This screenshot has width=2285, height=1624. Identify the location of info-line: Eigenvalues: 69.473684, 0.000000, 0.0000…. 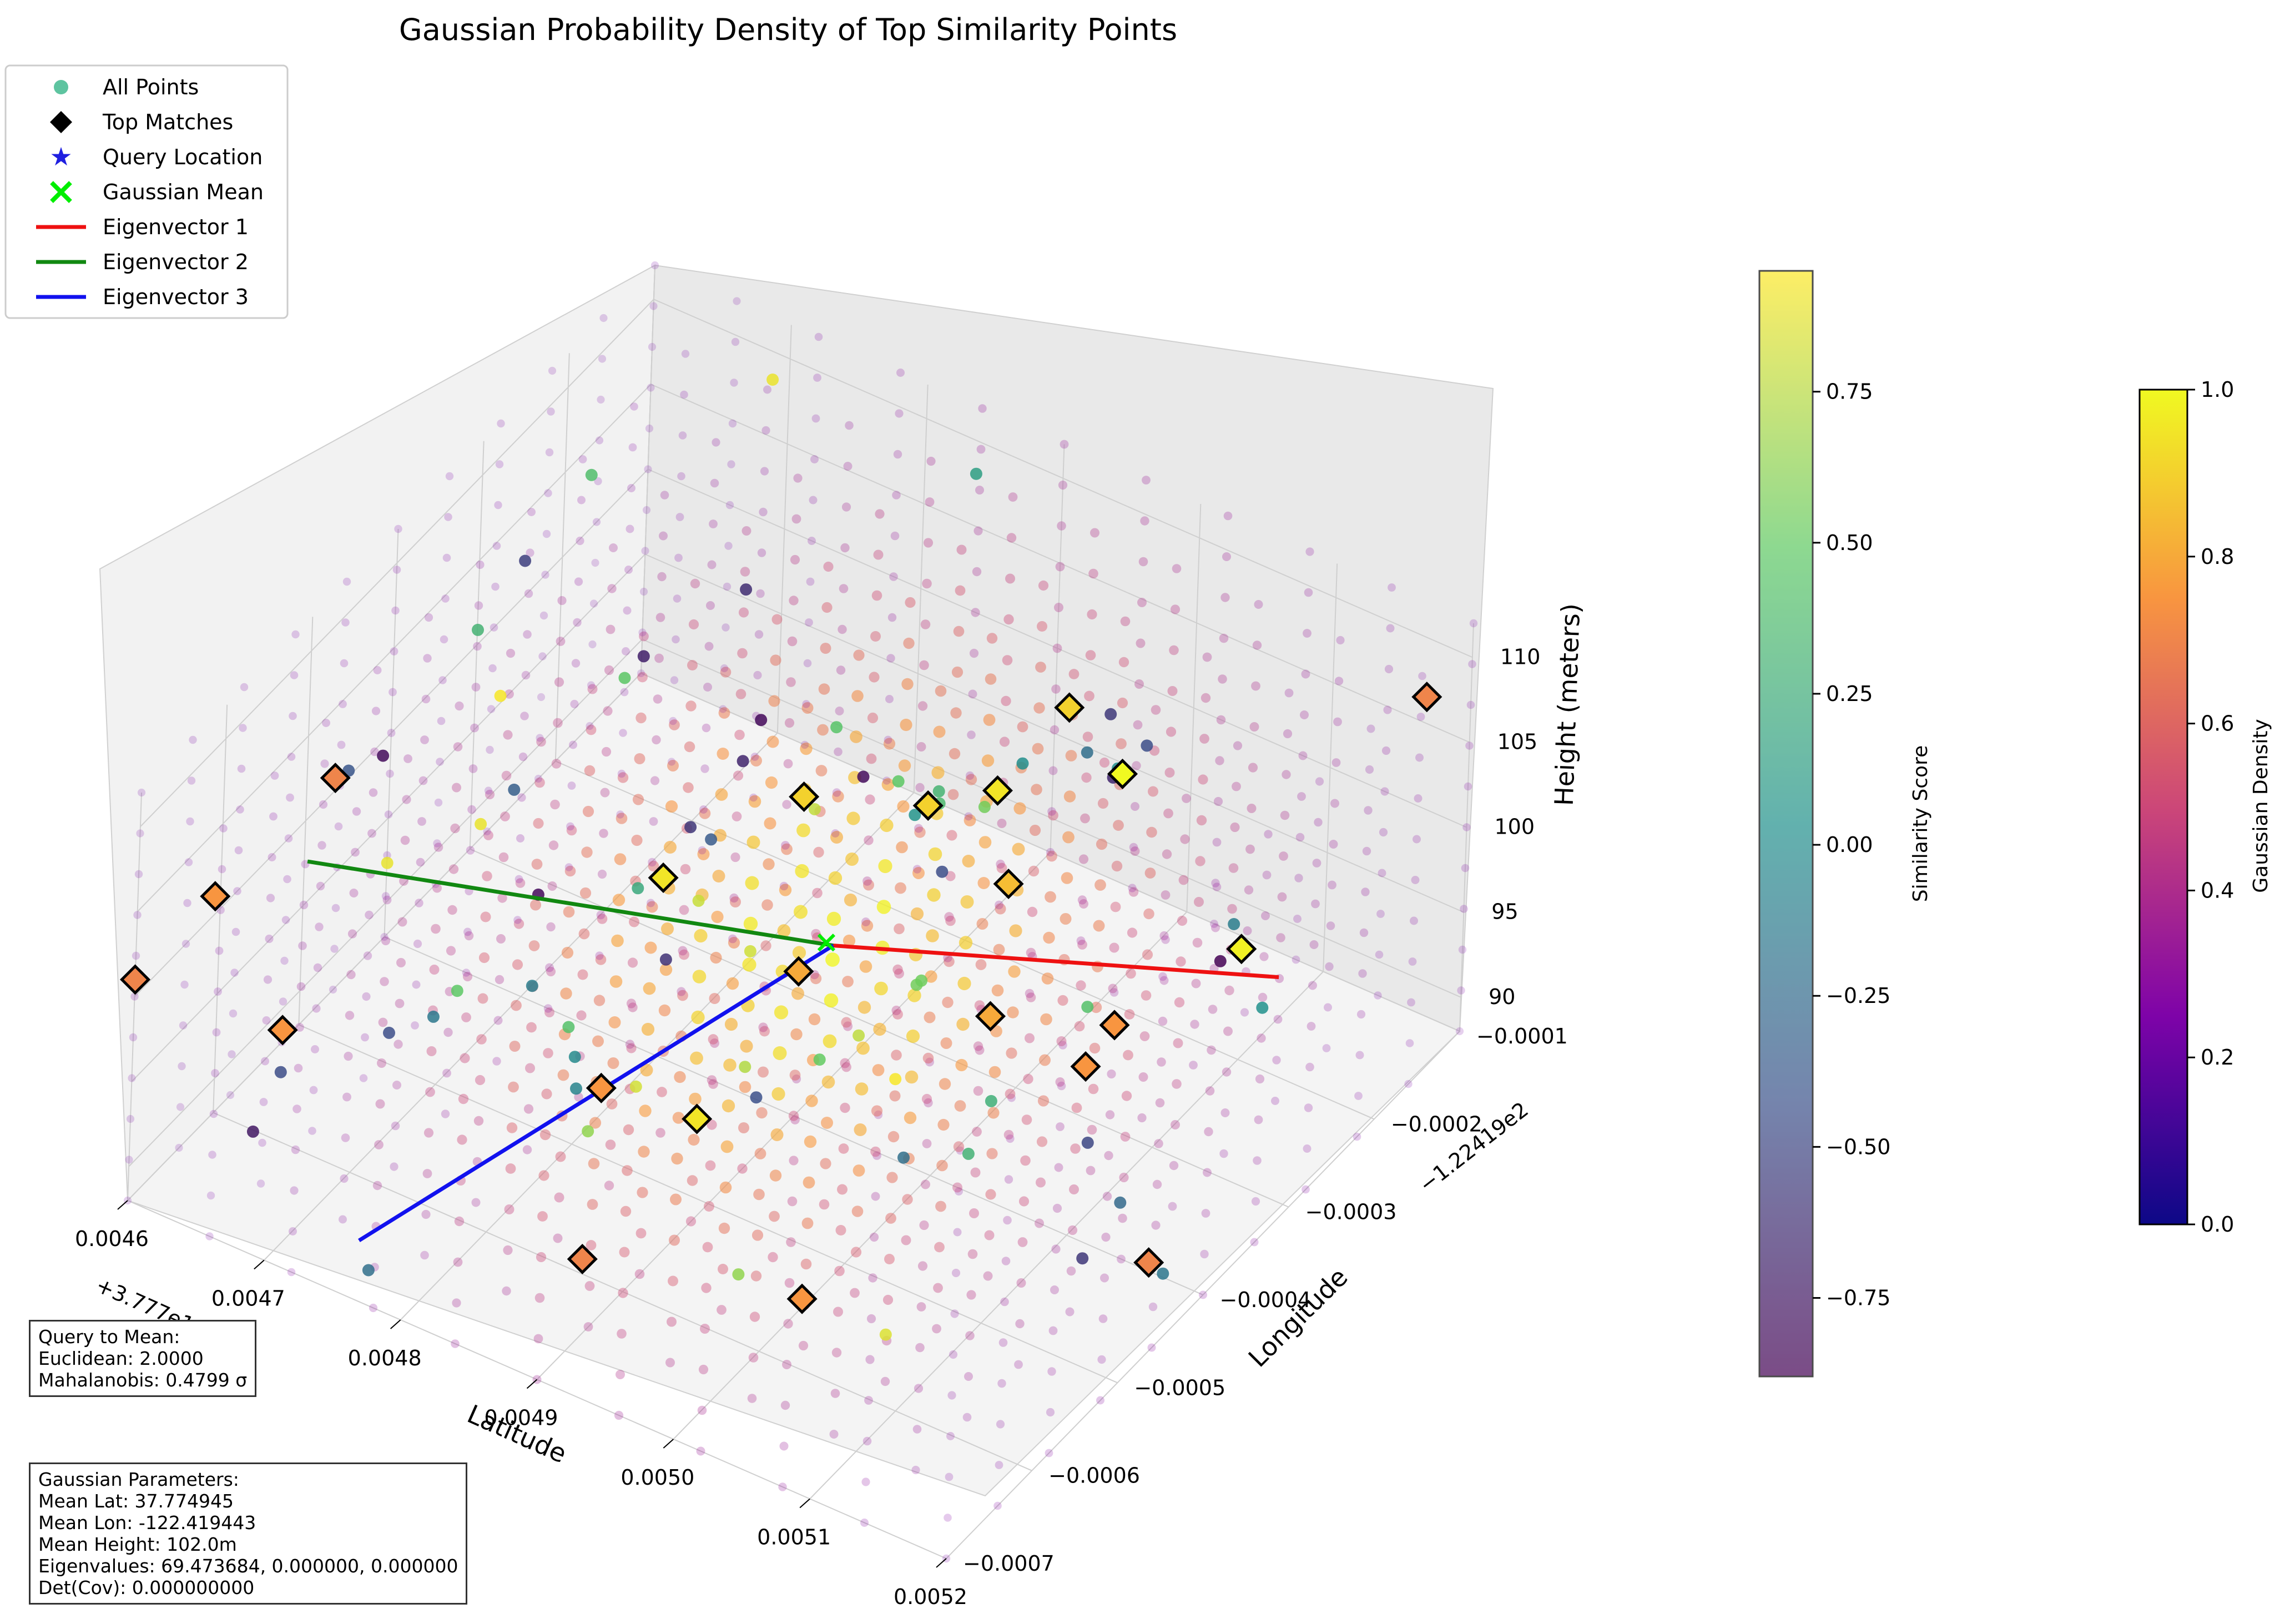
(248, 1566).